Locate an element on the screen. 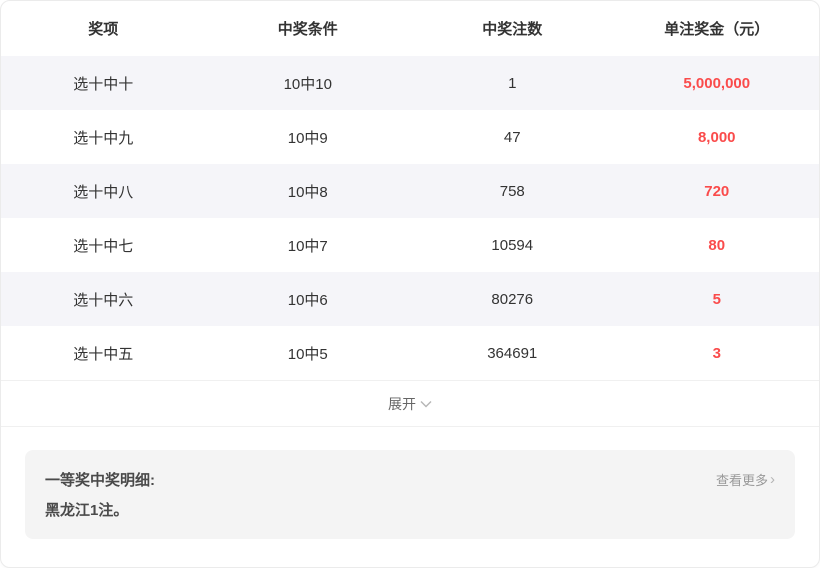  view-more-link: 查看更多 › is located at coordinates (745, 479).